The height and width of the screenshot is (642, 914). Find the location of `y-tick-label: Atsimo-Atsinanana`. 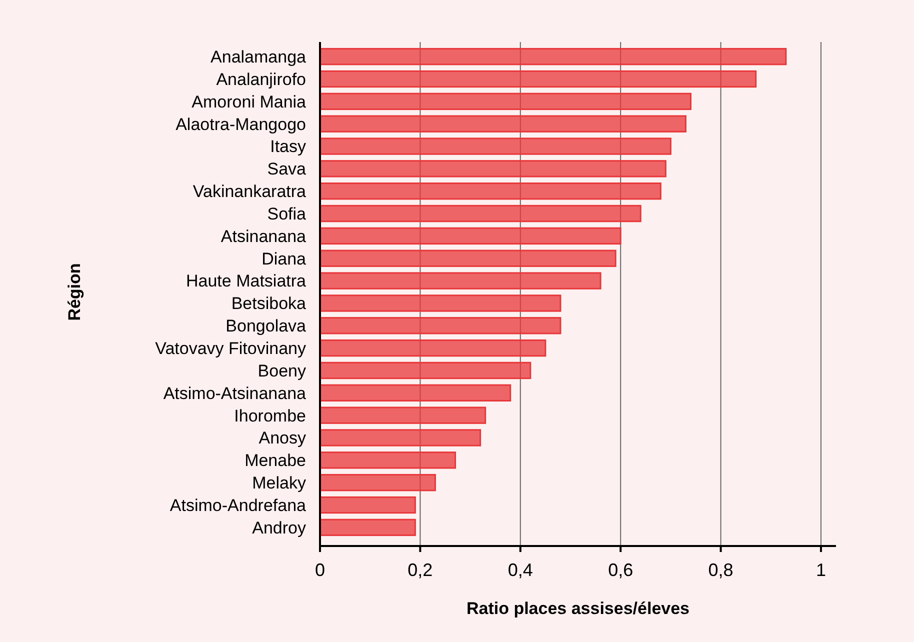

y-tick-label: Atsimo-Atsinanana is located at coordinates (235, 393).